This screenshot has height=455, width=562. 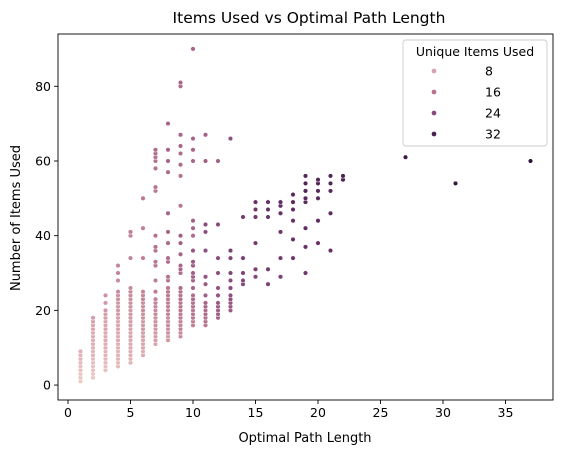 I want to click on legend-label: 16, so click(x=493, y=92).